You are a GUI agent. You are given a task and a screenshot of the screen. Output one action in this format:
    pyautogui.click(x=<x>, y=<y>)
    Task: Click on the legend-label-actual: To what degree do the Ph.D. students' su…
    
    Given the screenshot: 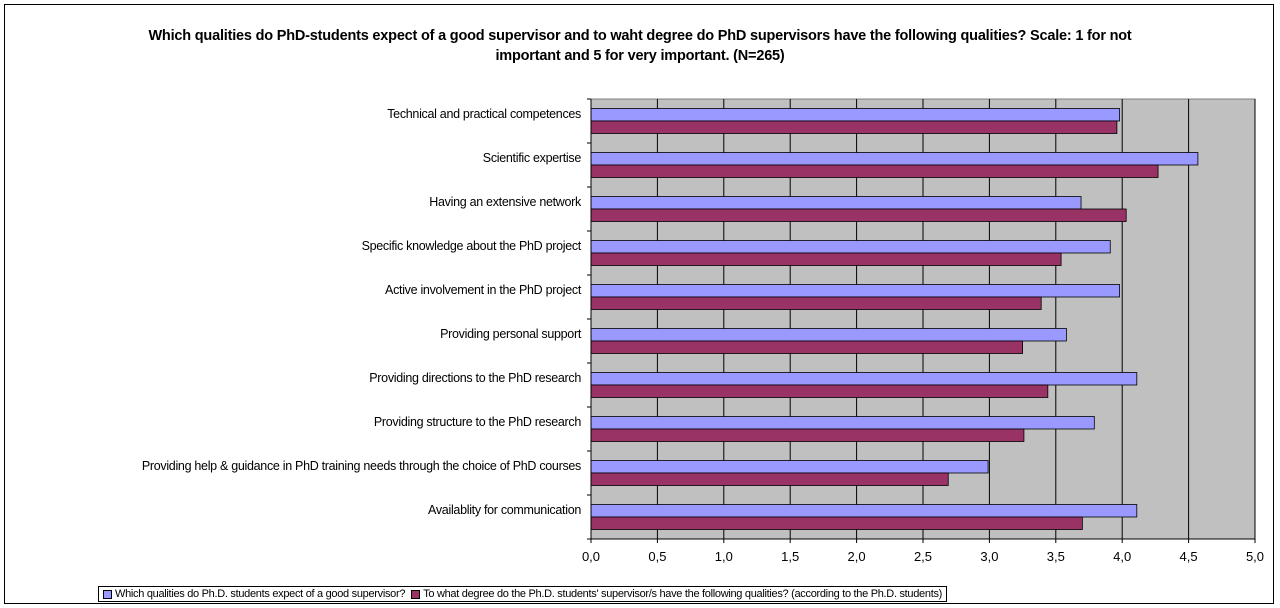 What is the action you would take?
    pyautogui.click(x=683, y=594)
    